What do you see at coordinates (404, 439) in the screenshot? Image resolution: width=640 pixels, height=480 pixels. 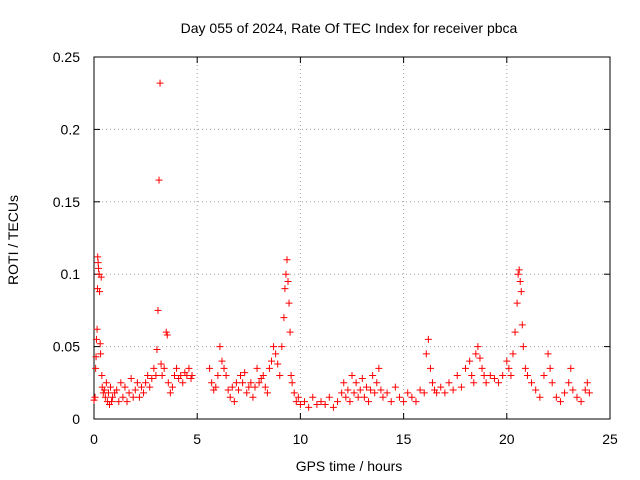 I see `x-tick-label: 15` at bounding box center [404, 439].